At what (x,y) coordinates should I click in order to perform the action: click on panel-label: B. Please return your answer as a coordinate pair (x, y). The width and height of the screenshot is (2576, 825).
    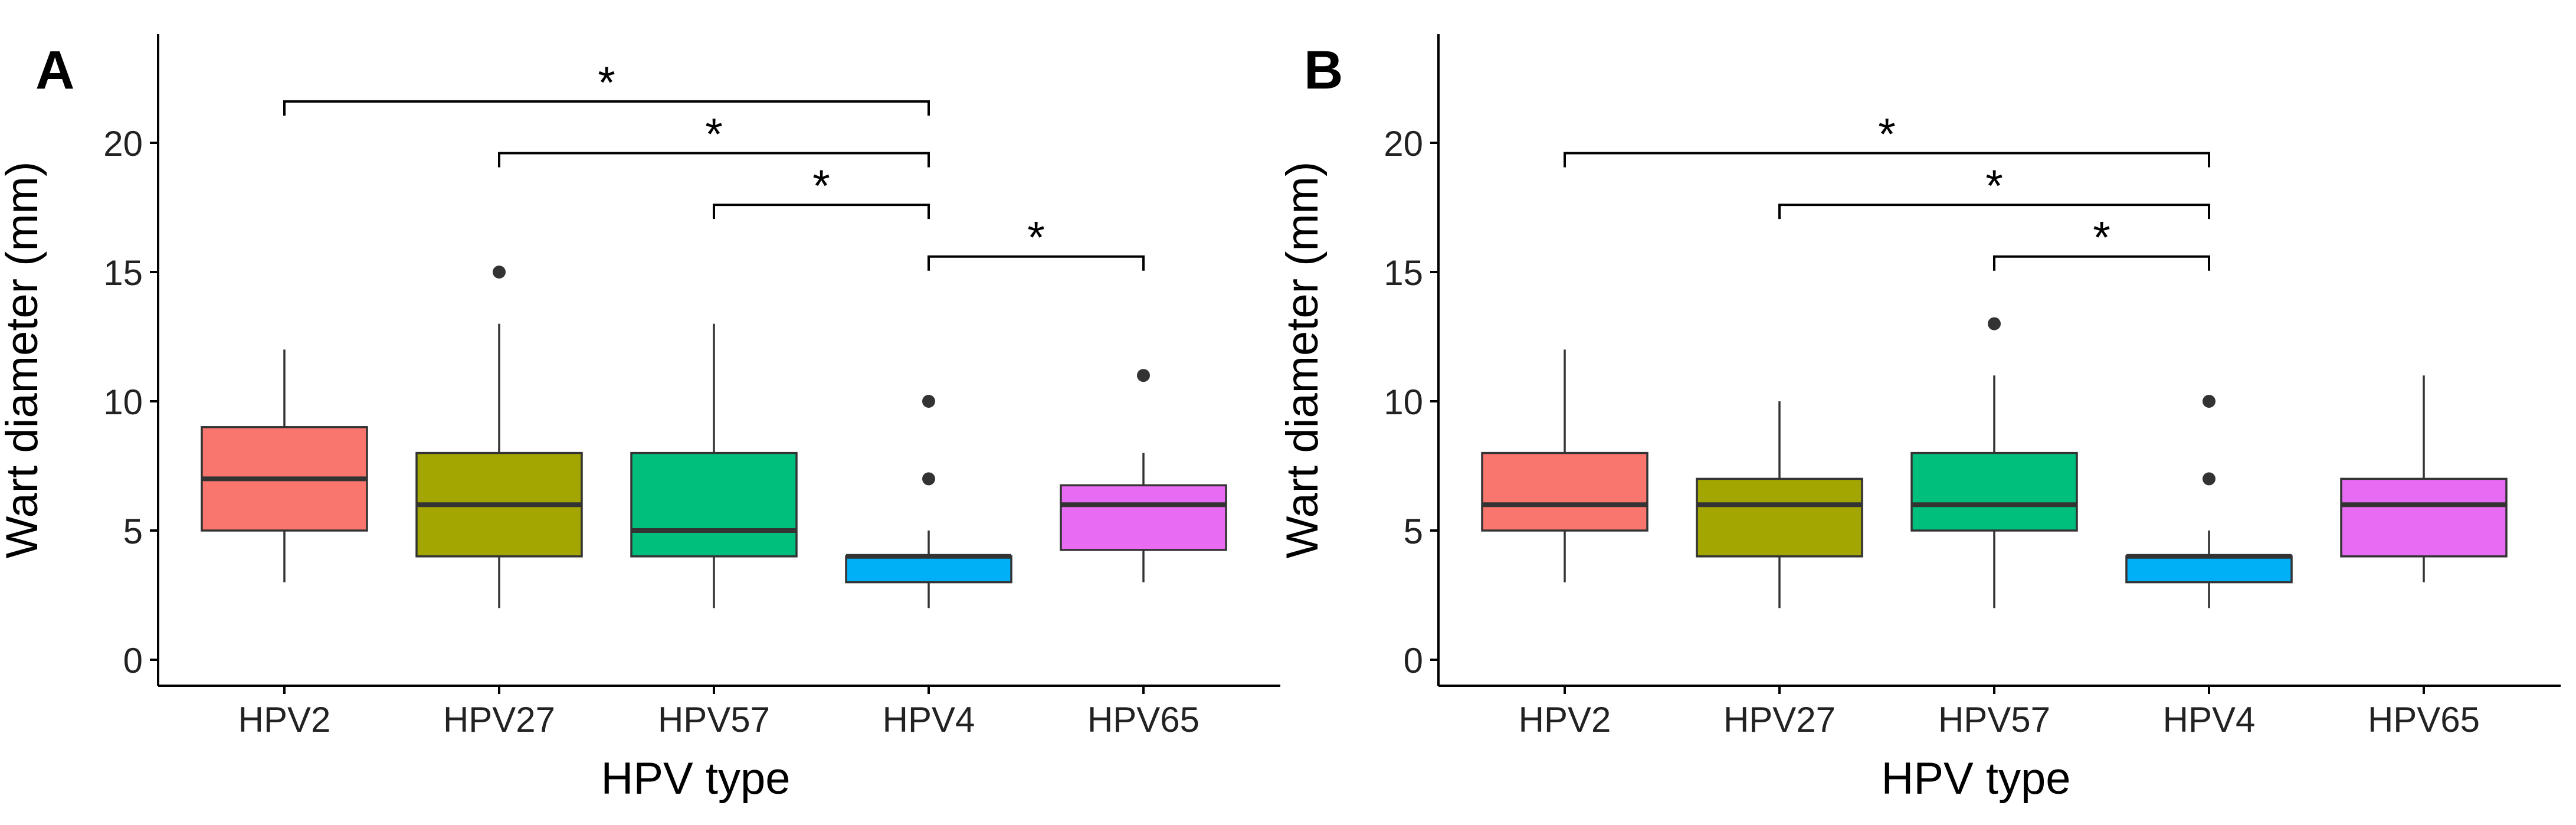
    Looking at the image, I should click on (1323, 70).